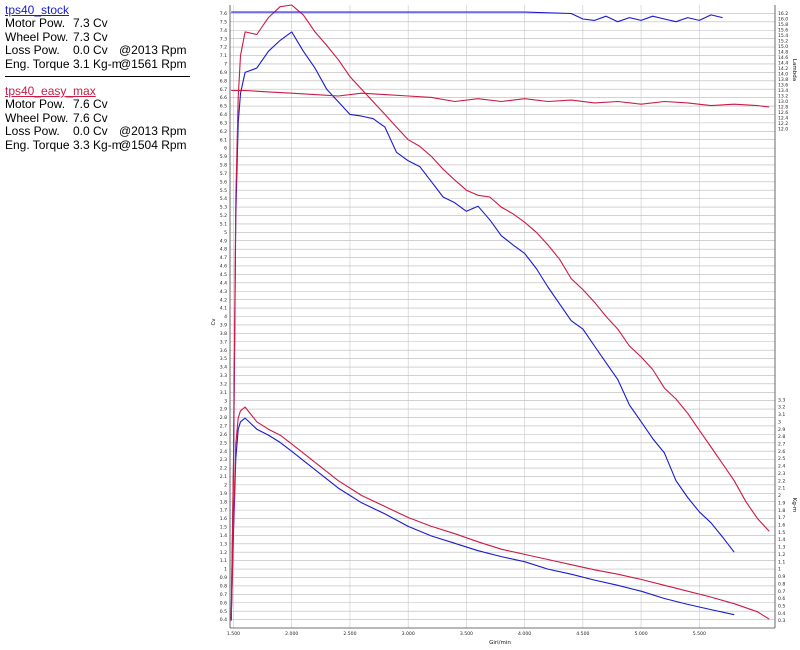  I want to click on x-tick-label: 4.500, so click(582, 634).